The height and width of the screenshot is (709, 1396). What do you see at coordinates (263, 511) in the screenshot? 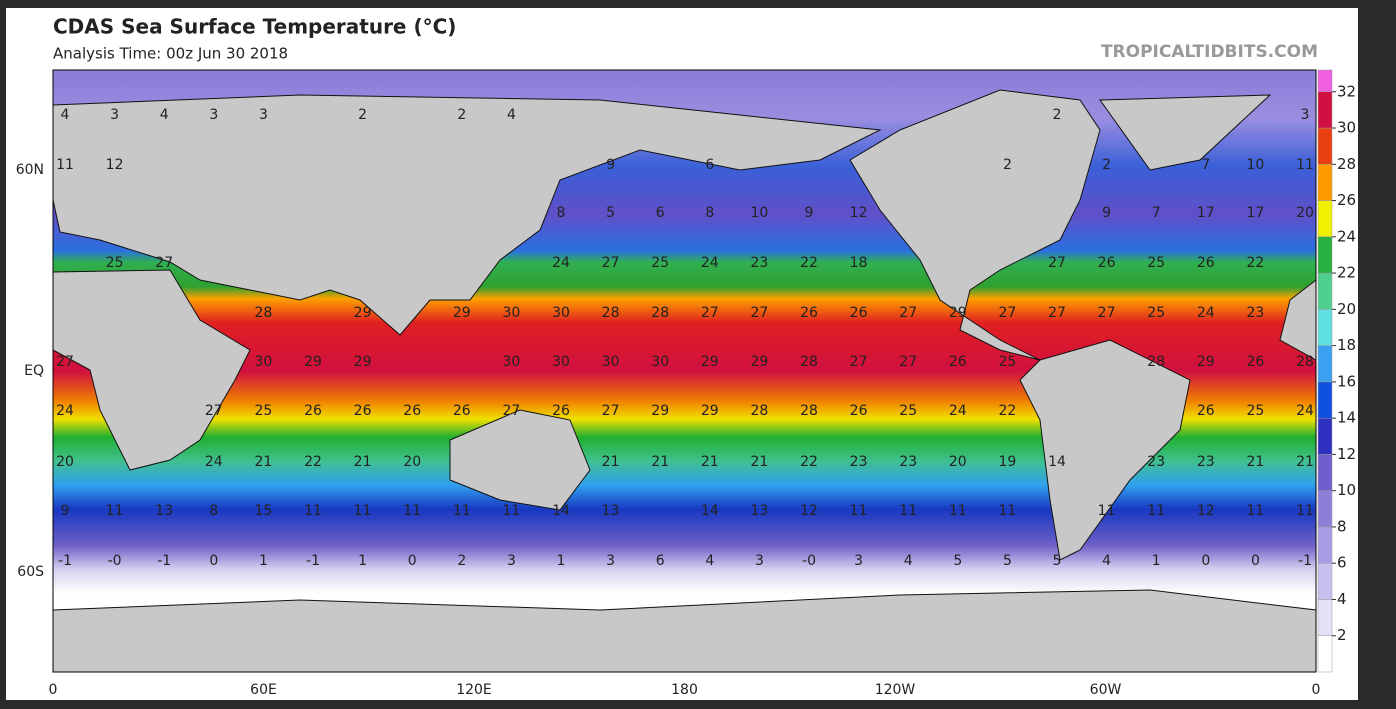
I see `sst-label: 15` at bounding box center [263, 511].